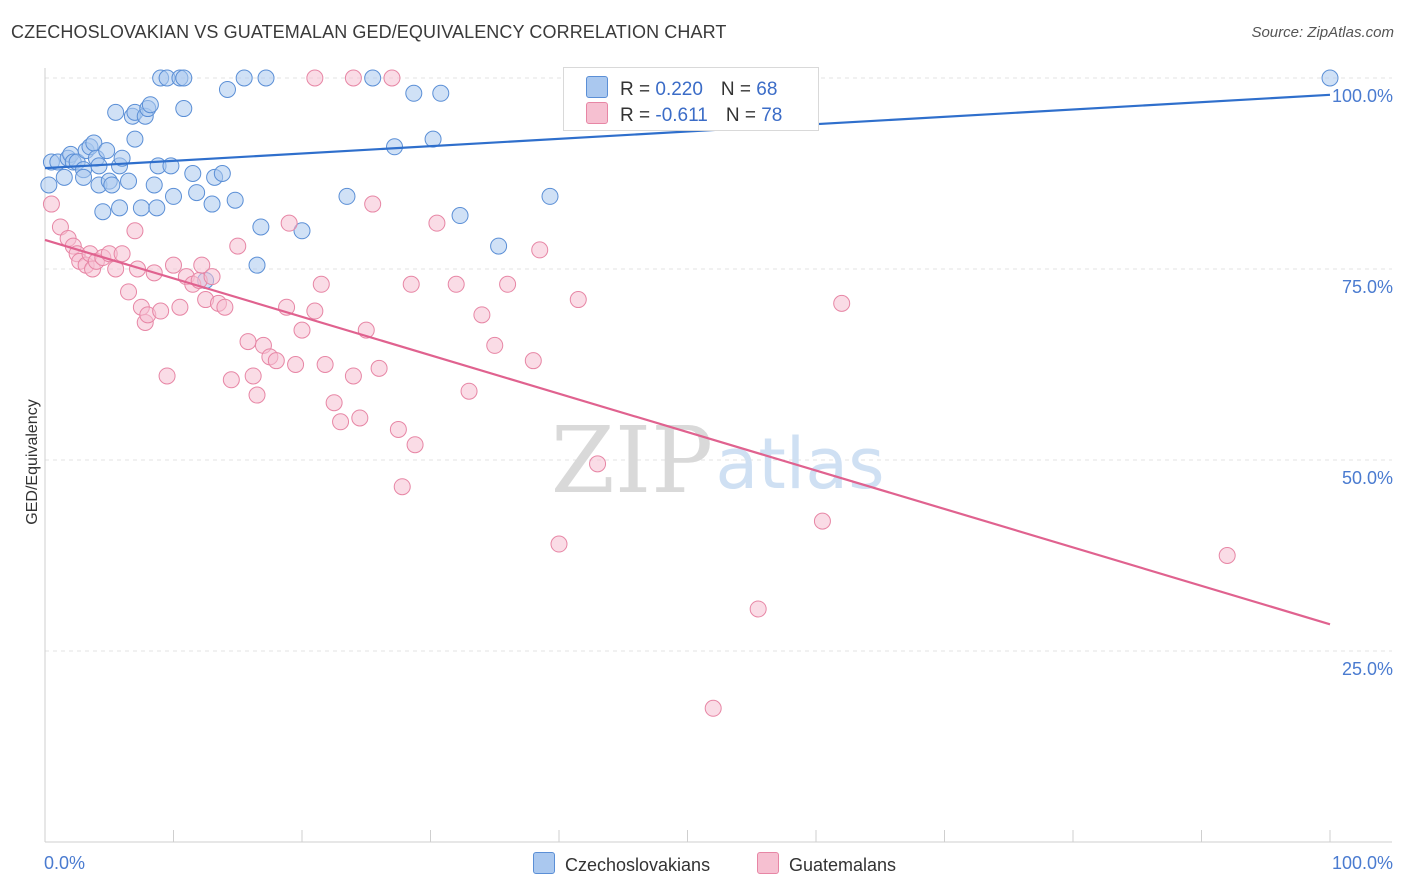 This screenshot has height=892, width=1406. Describe the element at coordinates (597, 87) in the screenshot. I see `legend-swatch-blue` at that location.